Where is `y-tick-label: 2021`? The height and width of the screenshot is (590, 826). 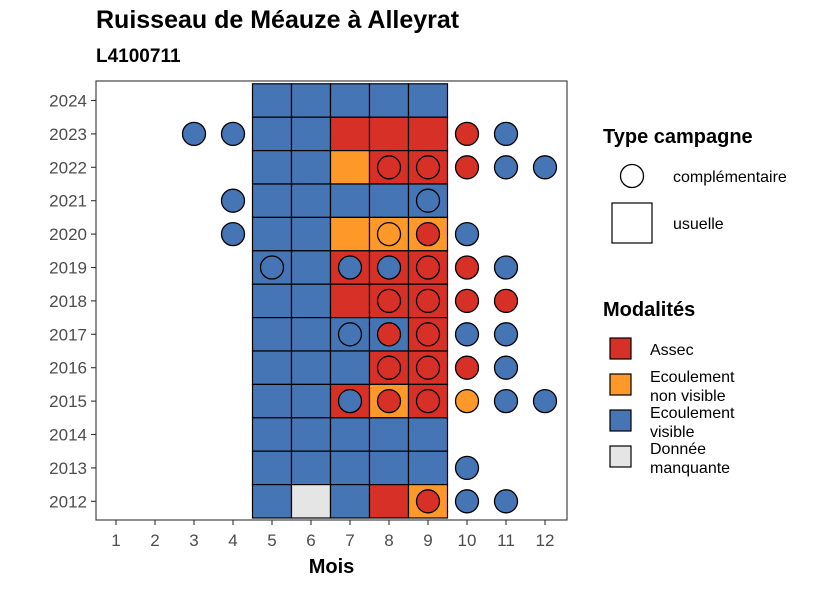 y-tick-label: 2021 is located at coordinates (68, 201).